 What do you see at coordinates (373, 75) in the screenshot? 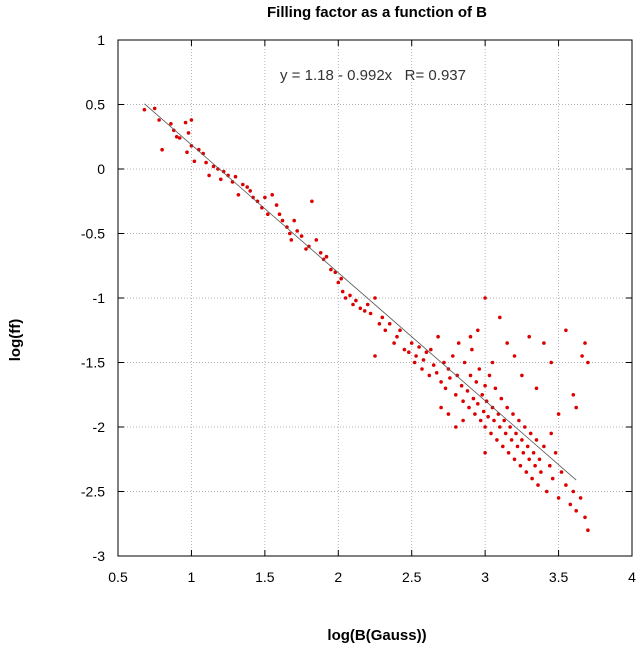
I see `fit-annotation: y = 1.18 - 0.992x R= 0.937` at bounding box center [373, 75].